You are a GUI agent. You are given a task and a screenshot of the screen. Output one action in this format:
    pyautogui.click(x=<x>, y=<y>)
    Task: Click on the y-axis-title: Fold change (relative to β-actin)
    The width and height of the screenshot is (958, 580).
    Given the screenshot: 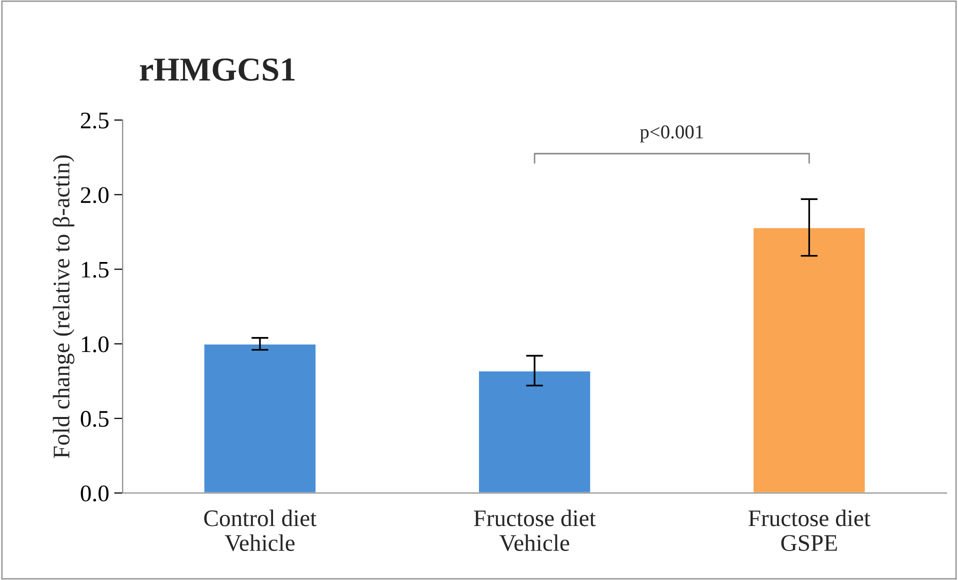 What is the action you would take?
    pyautogui.click(x=63, y=306)
    